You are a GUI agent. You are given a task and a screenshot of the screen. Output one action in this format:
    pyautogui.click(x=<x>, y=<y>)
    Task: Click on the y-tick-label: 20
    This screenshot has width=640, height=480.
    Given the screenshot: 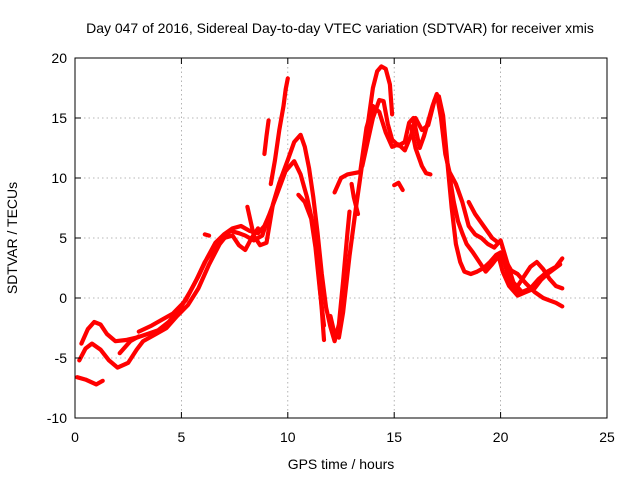 What is the action you would take?
    pyautogui.click(x=59, y=58)
    